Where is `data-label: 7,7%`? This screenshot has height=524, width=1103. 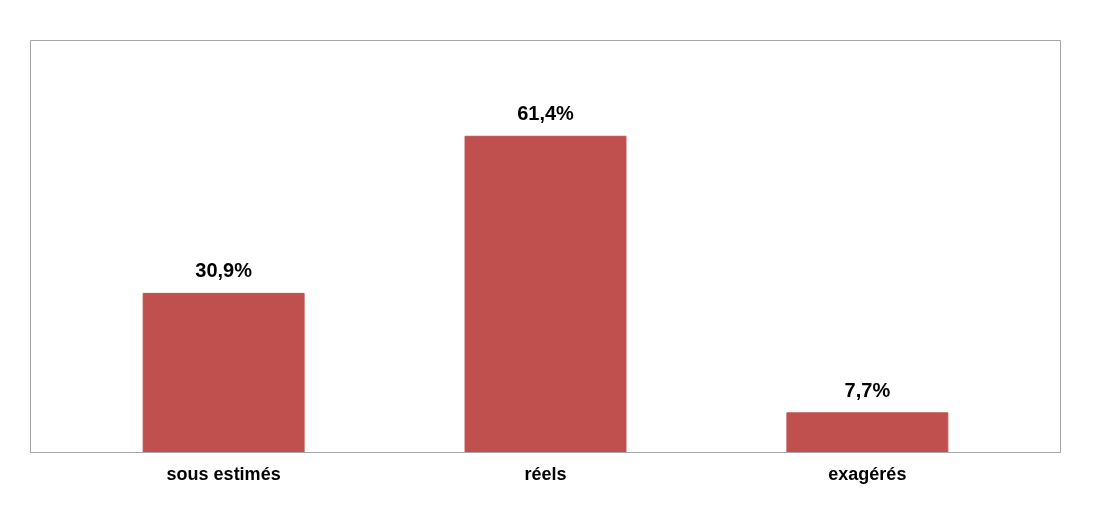 data-label: 7,7% is located at coordinates (867, 389).